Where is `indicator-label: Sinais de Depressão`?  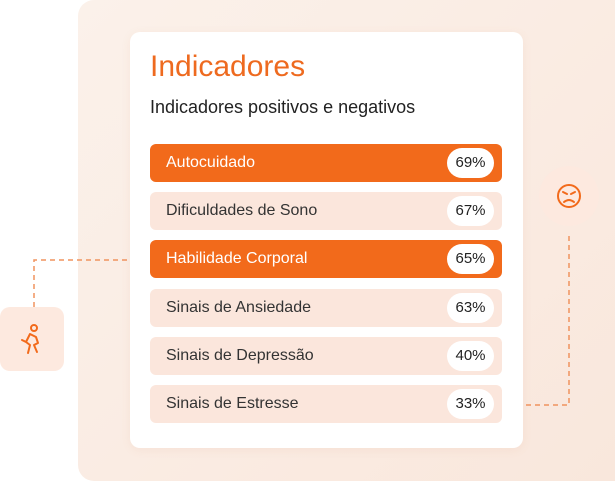 indicator-label: Sinais de Depressão is located at coordinates (240, 355).